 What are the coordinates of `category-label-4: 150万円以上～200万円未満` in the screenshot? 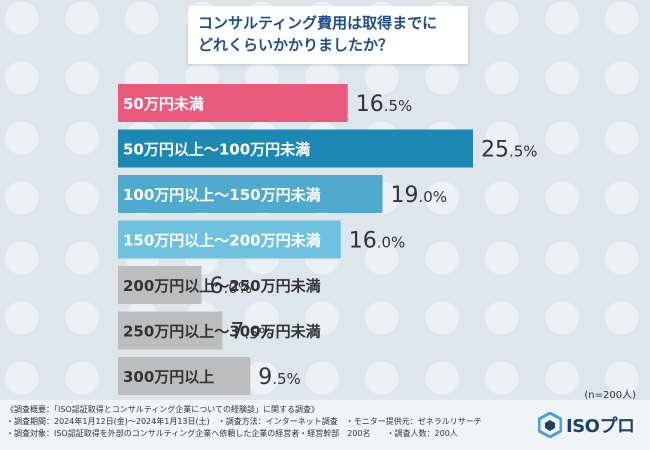 It's located at (222, 241).